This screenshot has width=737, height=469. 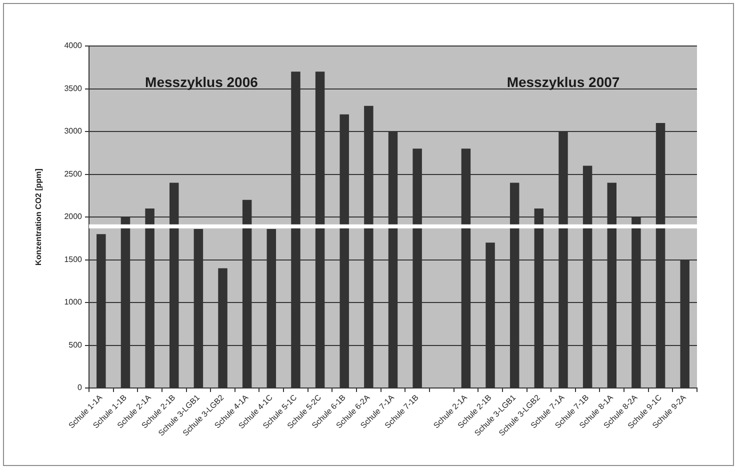 What do you see at coordinates (201, 82) in the screenshot?
I see `annotation: Messzyklus 2006` at bounding box center [201, 82].